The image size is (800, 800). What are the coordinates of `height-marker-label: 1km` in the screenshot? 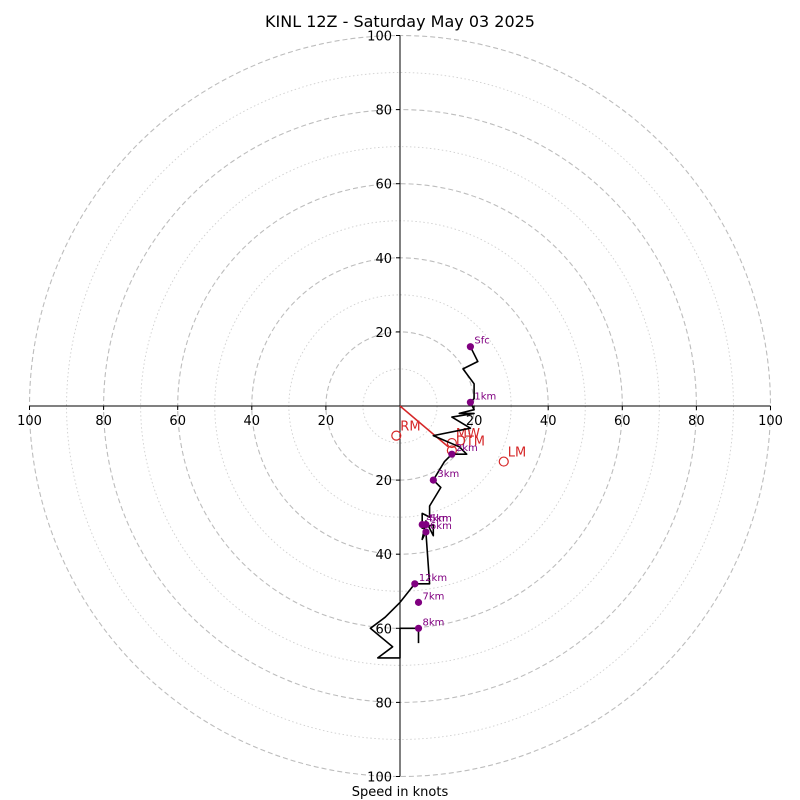 It's located at (485, 396).